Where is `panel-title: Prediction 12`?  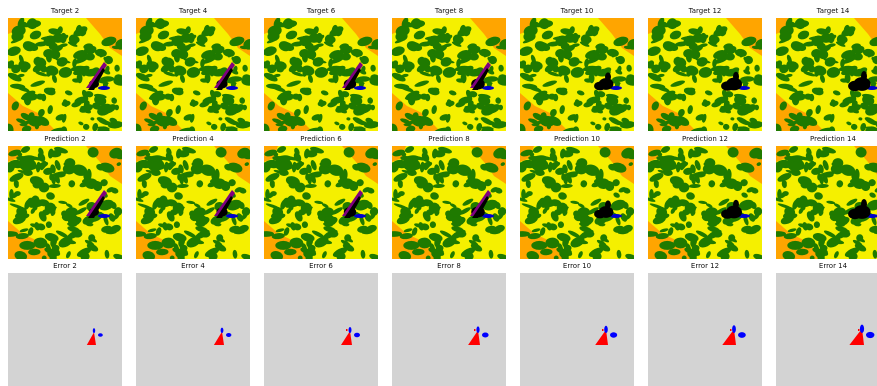
panel-title: Prediction 12 is located at coordinates (705, 139).